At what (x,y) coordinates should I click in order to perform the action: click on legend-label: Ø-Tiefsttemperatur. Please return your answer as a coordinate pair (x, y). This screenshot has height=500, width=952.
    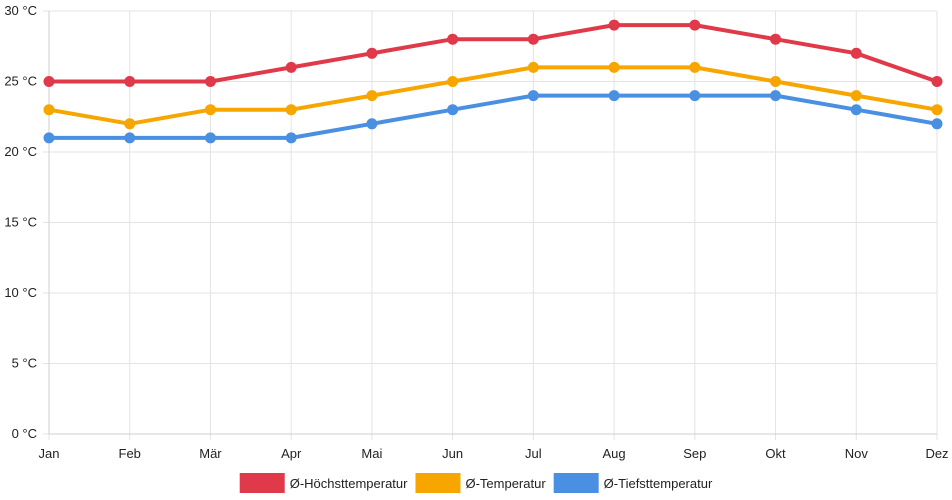
    Looking at the image, I should click on (658, 483).